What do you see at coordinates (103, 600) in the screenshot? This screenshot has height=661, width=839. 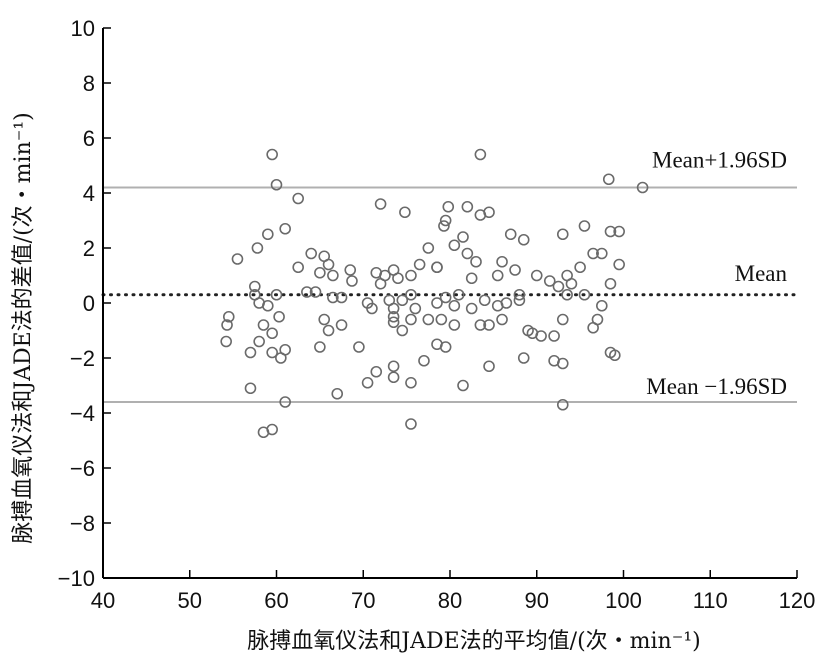 I see `x-tick-label: 40` at bounding box center [103, 600].